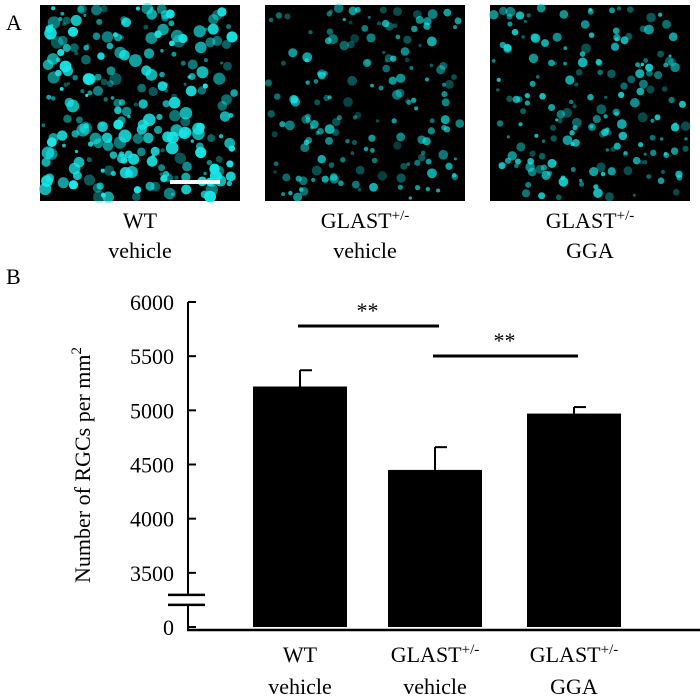 The image size is (700, 699). What do you see at coordinates (368, 310) in the screenshot?
I see `significance-label: **` at bounding box center [368, 310].